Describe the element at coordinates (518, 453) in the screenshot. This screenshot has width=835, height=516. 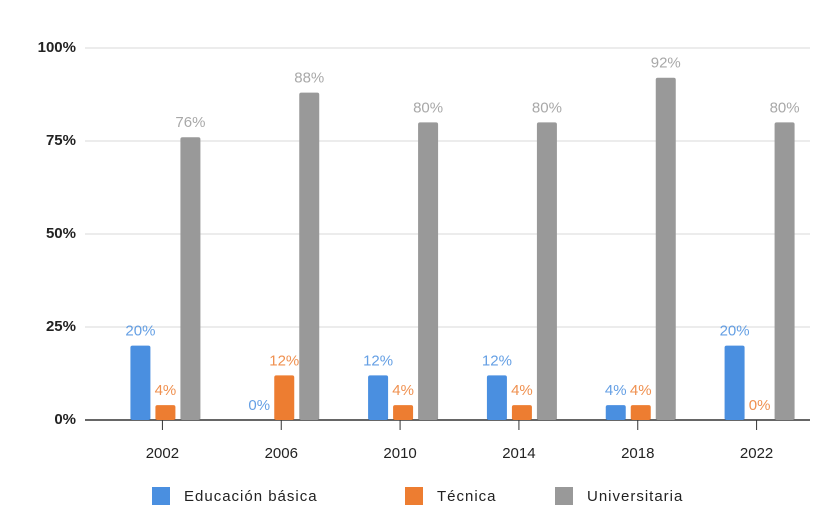
I see `x-tick-label: 2014` at that location.